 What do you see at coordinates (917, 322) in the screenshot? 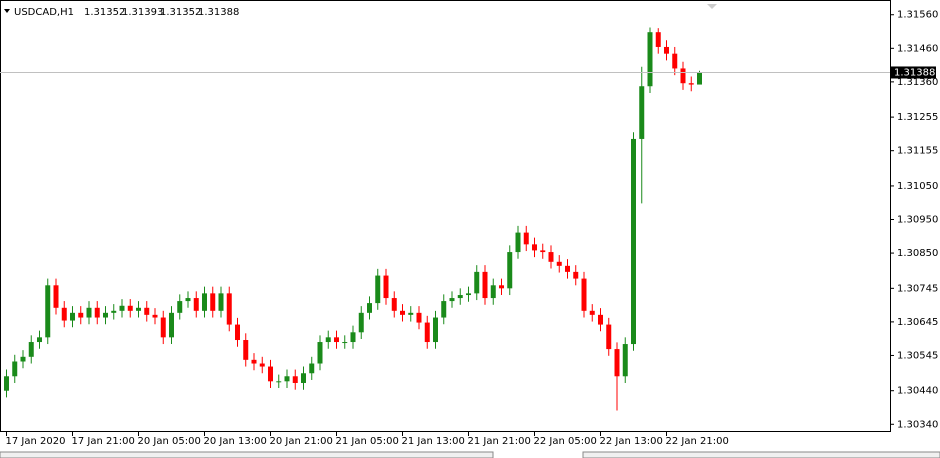
I see `y-tick-label: 1.30645` at bounding box center [917, 322].